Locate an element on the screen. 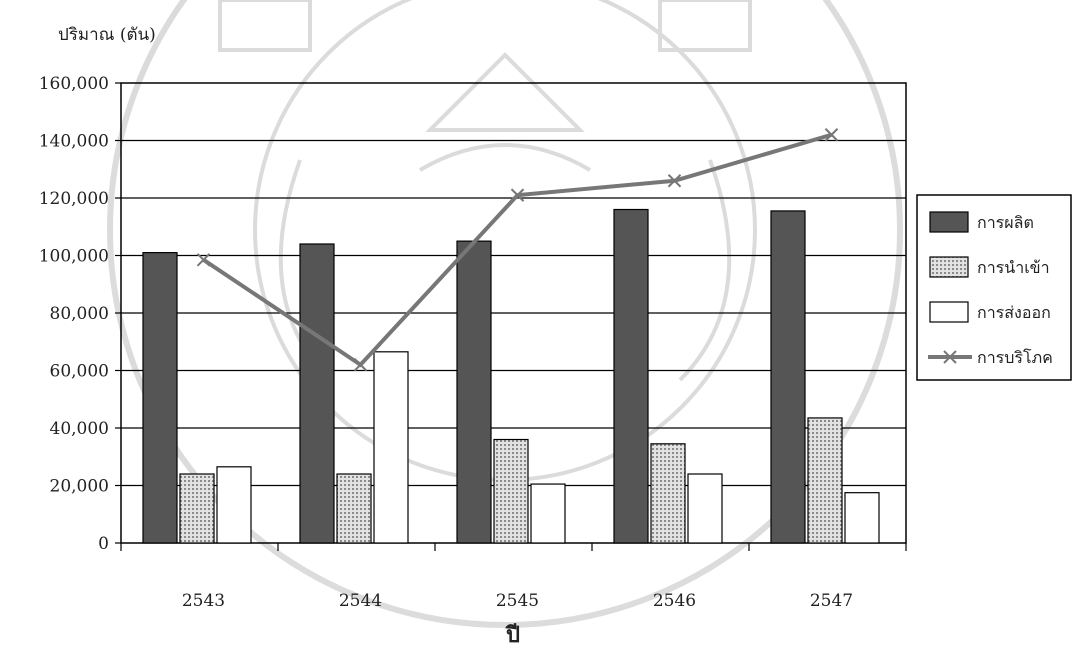 This screenshot has height=655, width=1076. x-axis: 2543 2544 2545 2546 2547 is located at coordinates (513, 577).